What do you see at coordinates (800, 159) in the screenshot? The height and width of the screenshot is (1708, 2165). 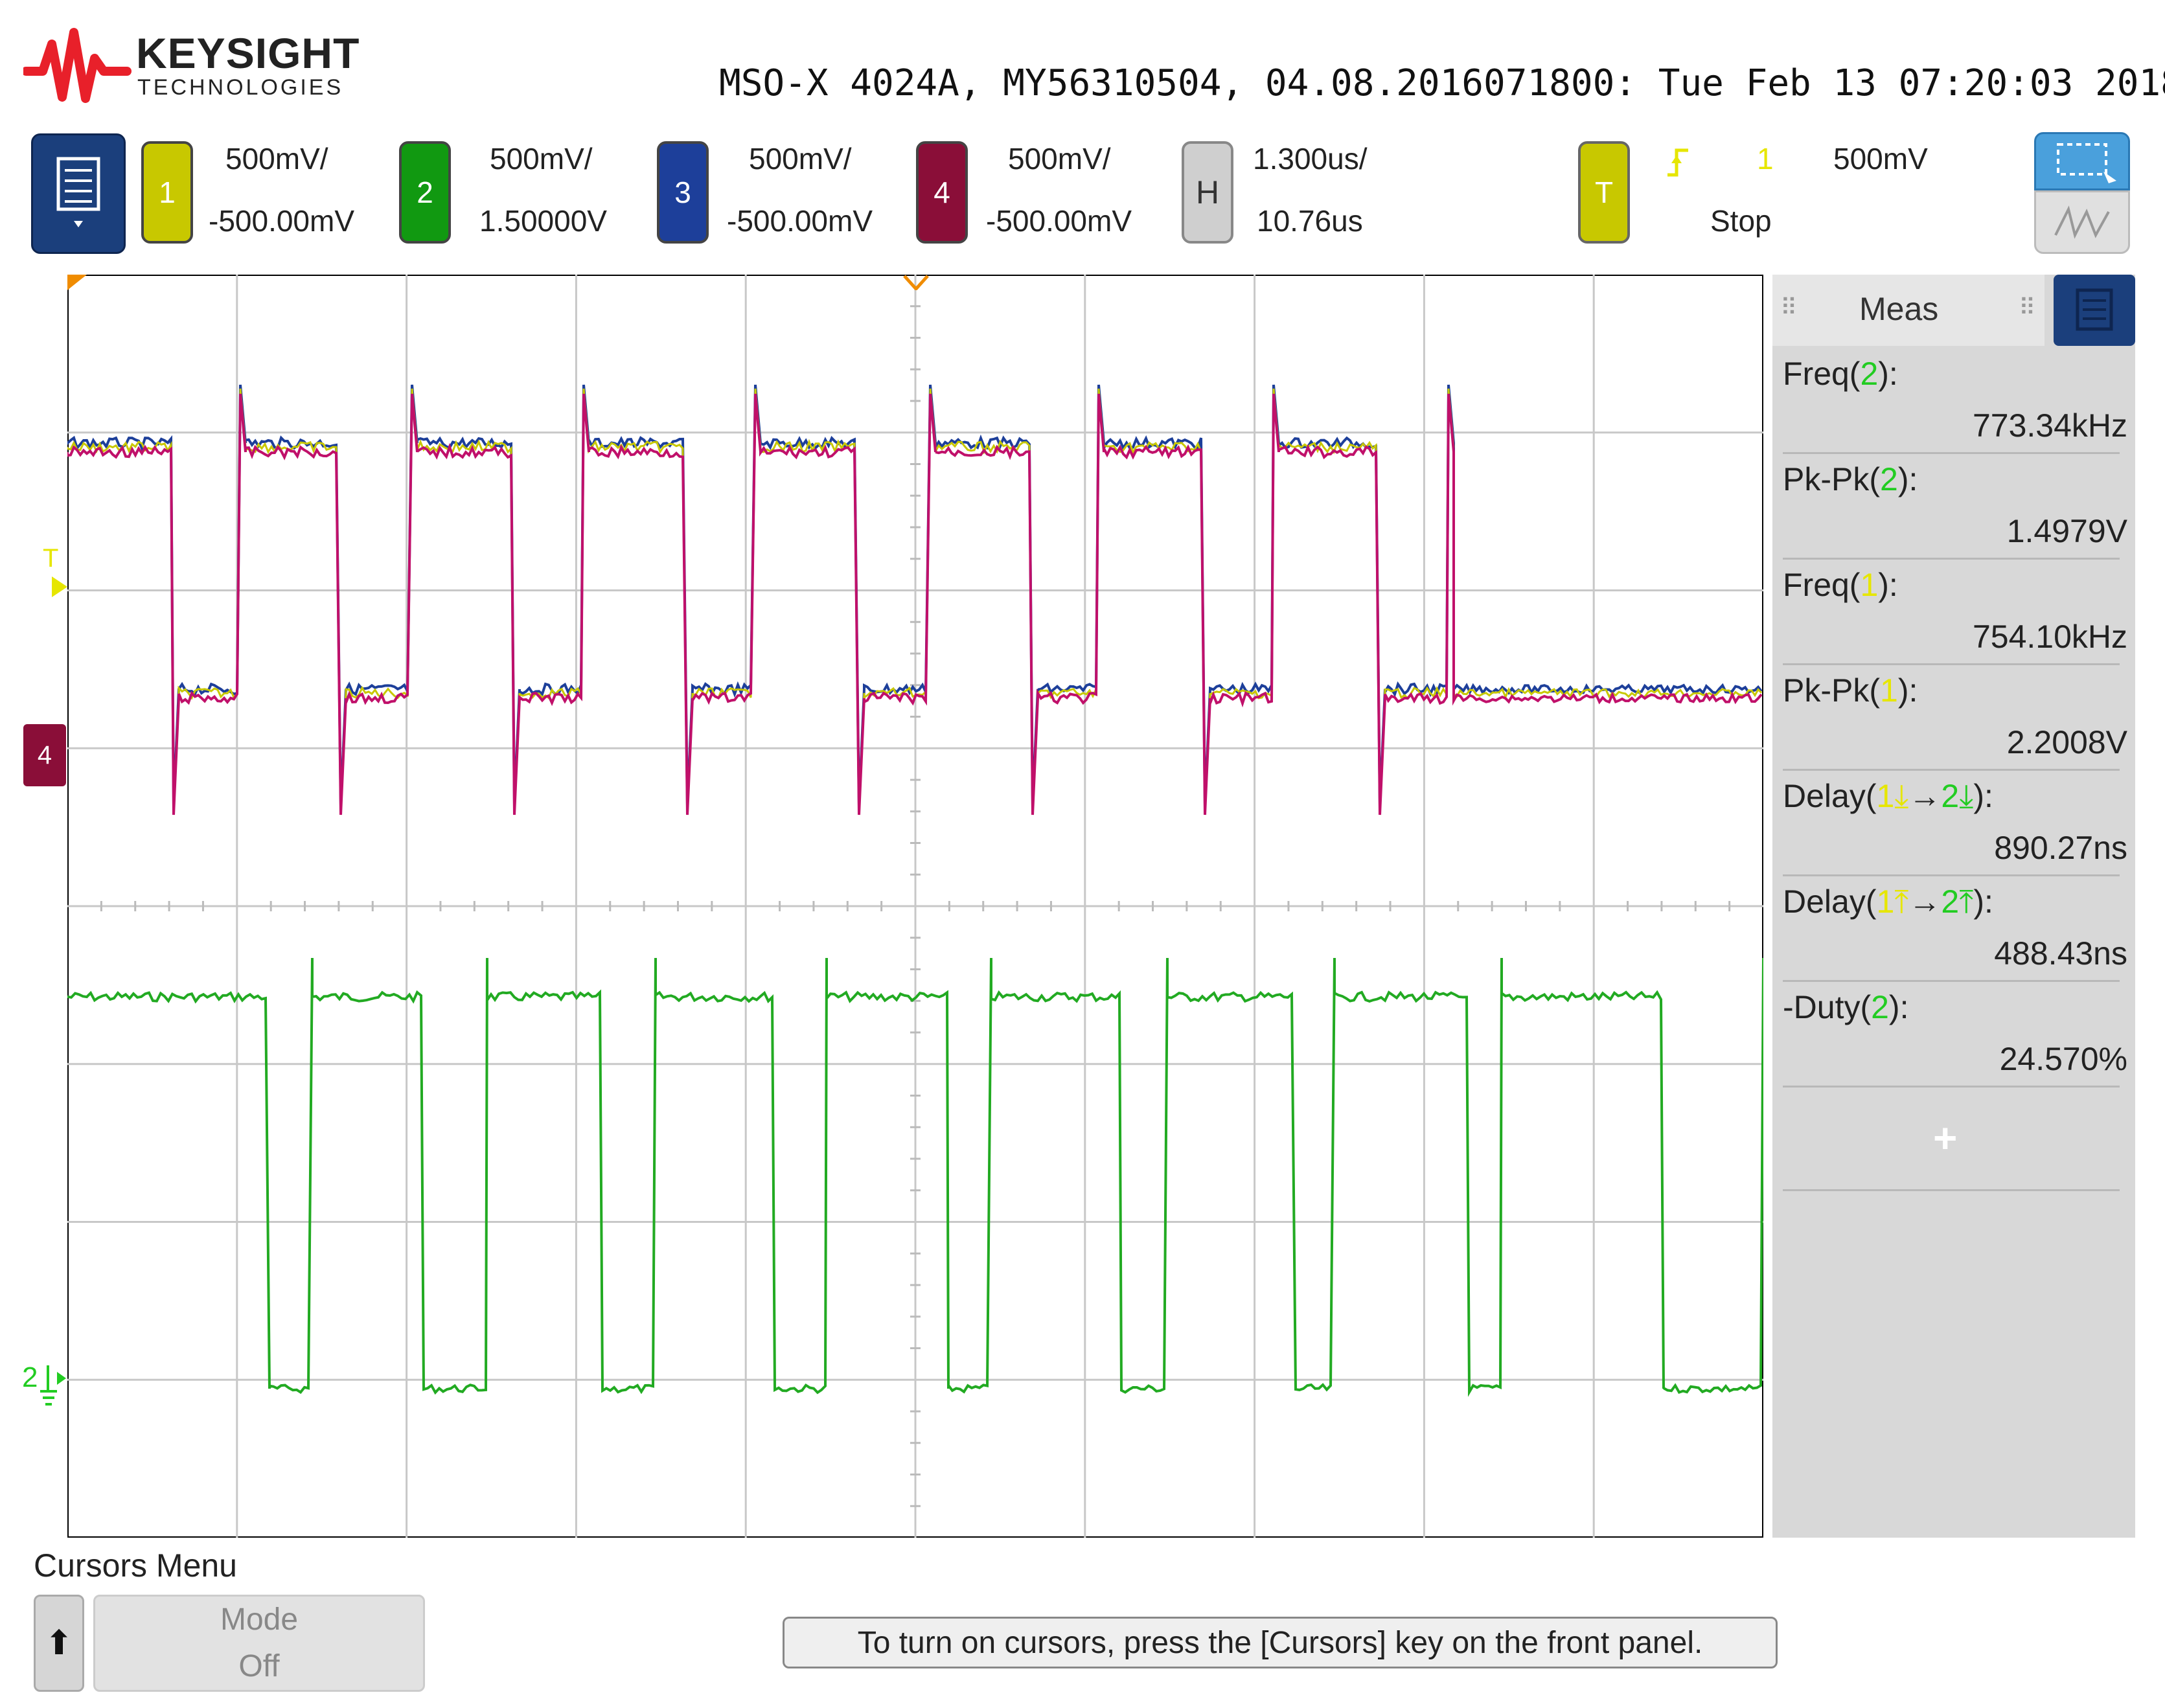 I see `channel-3-scale: 500mV/` at bounding box center [800, 159].